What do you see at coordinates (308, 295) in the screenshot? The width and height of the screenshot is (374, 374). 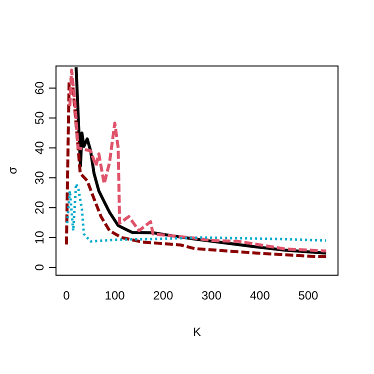 I see `x-tick-label: 500` at bounding box center [308, 295].